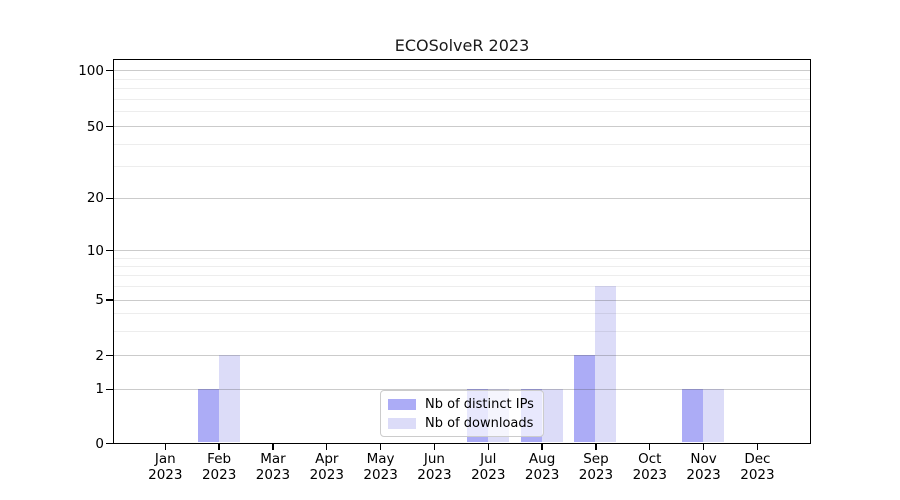 Image resolution: width=900 pixels, height=500 pixels. I want to click on y-tick-label: 10, so click(95, 250).